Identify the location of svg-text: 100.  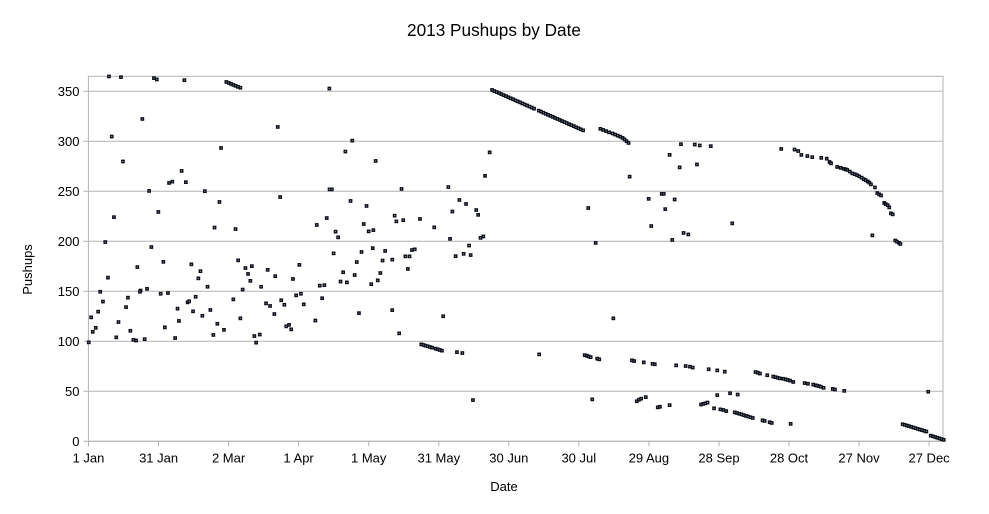
(69, 341).